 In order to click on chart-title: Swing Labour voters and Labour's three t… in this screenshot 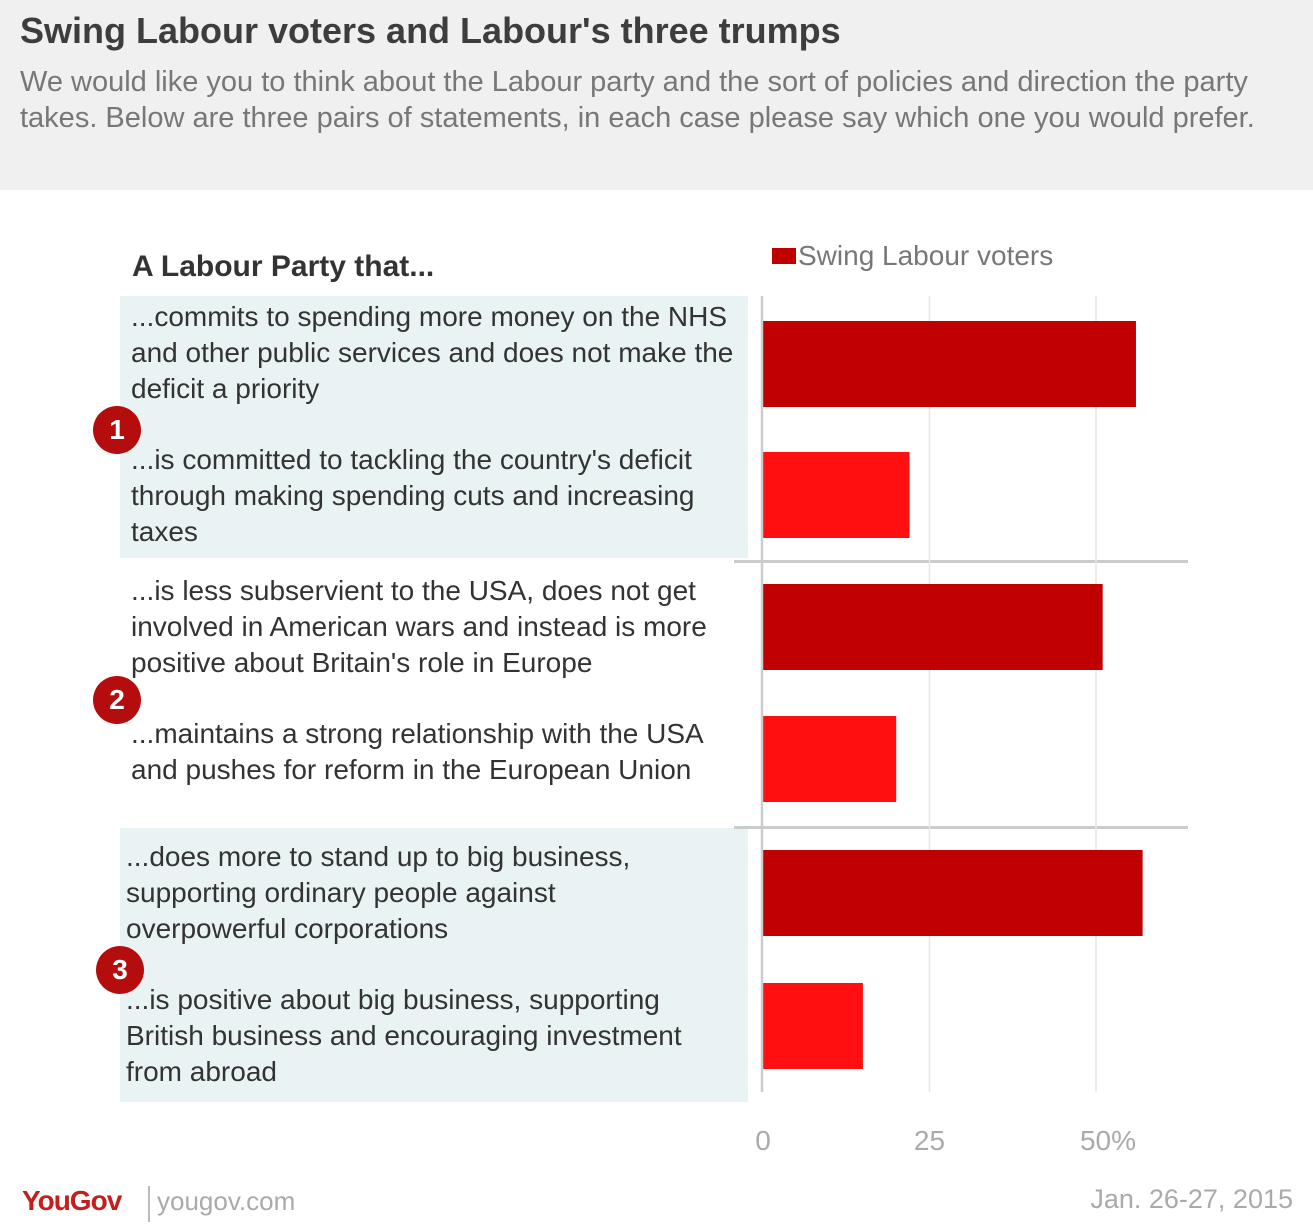, I will do `click(430, 30)`.